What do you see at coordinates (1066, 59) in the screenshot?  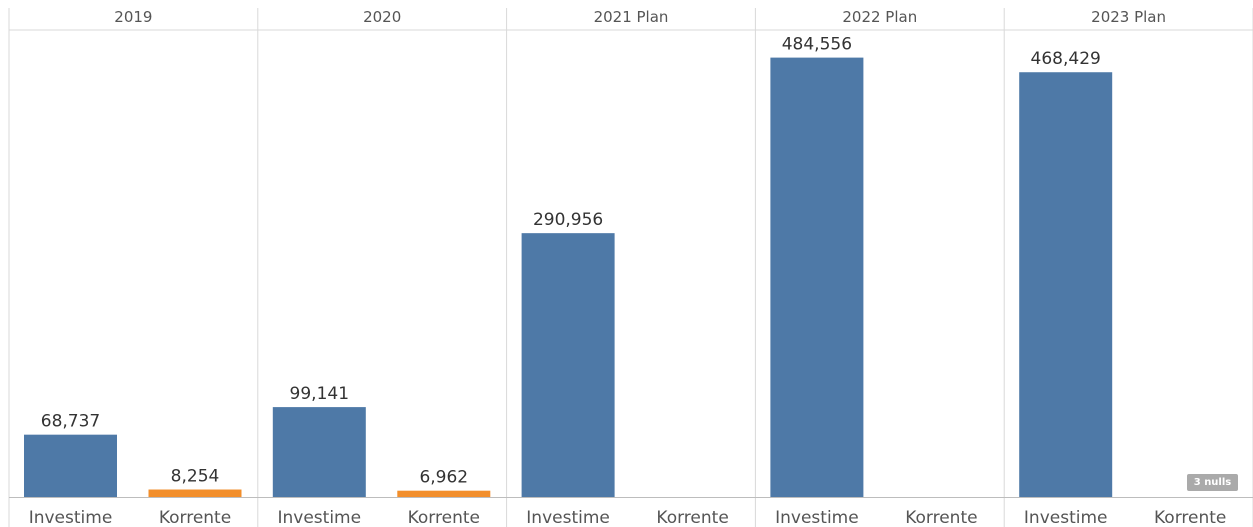 I see `data-label-2023-plan-investime: 468,429` at bounding box center [1066, 59].